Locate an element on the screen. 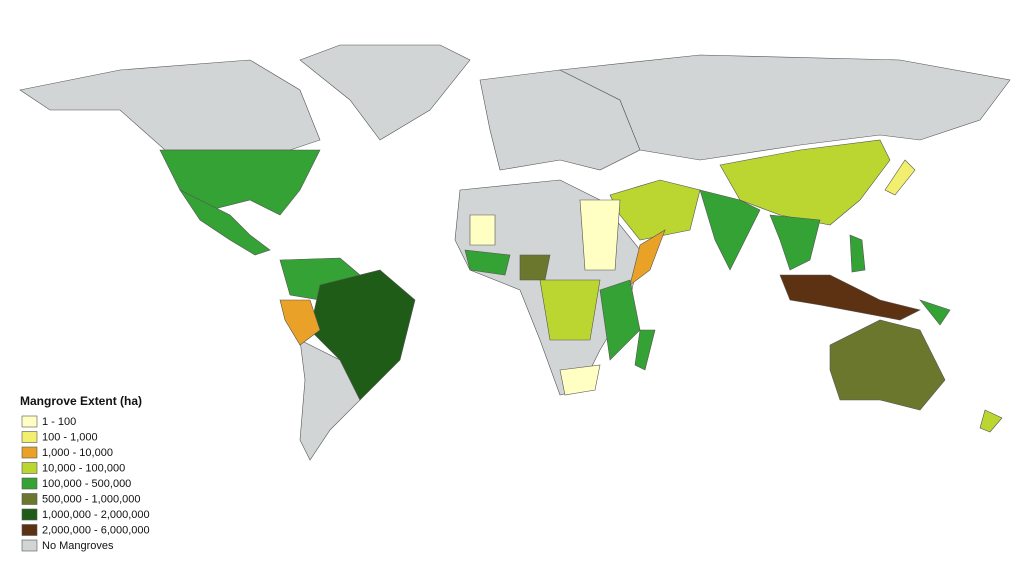 This screenshot has height=576, width=1024. new-zealand is located at coordinates (991, 421).